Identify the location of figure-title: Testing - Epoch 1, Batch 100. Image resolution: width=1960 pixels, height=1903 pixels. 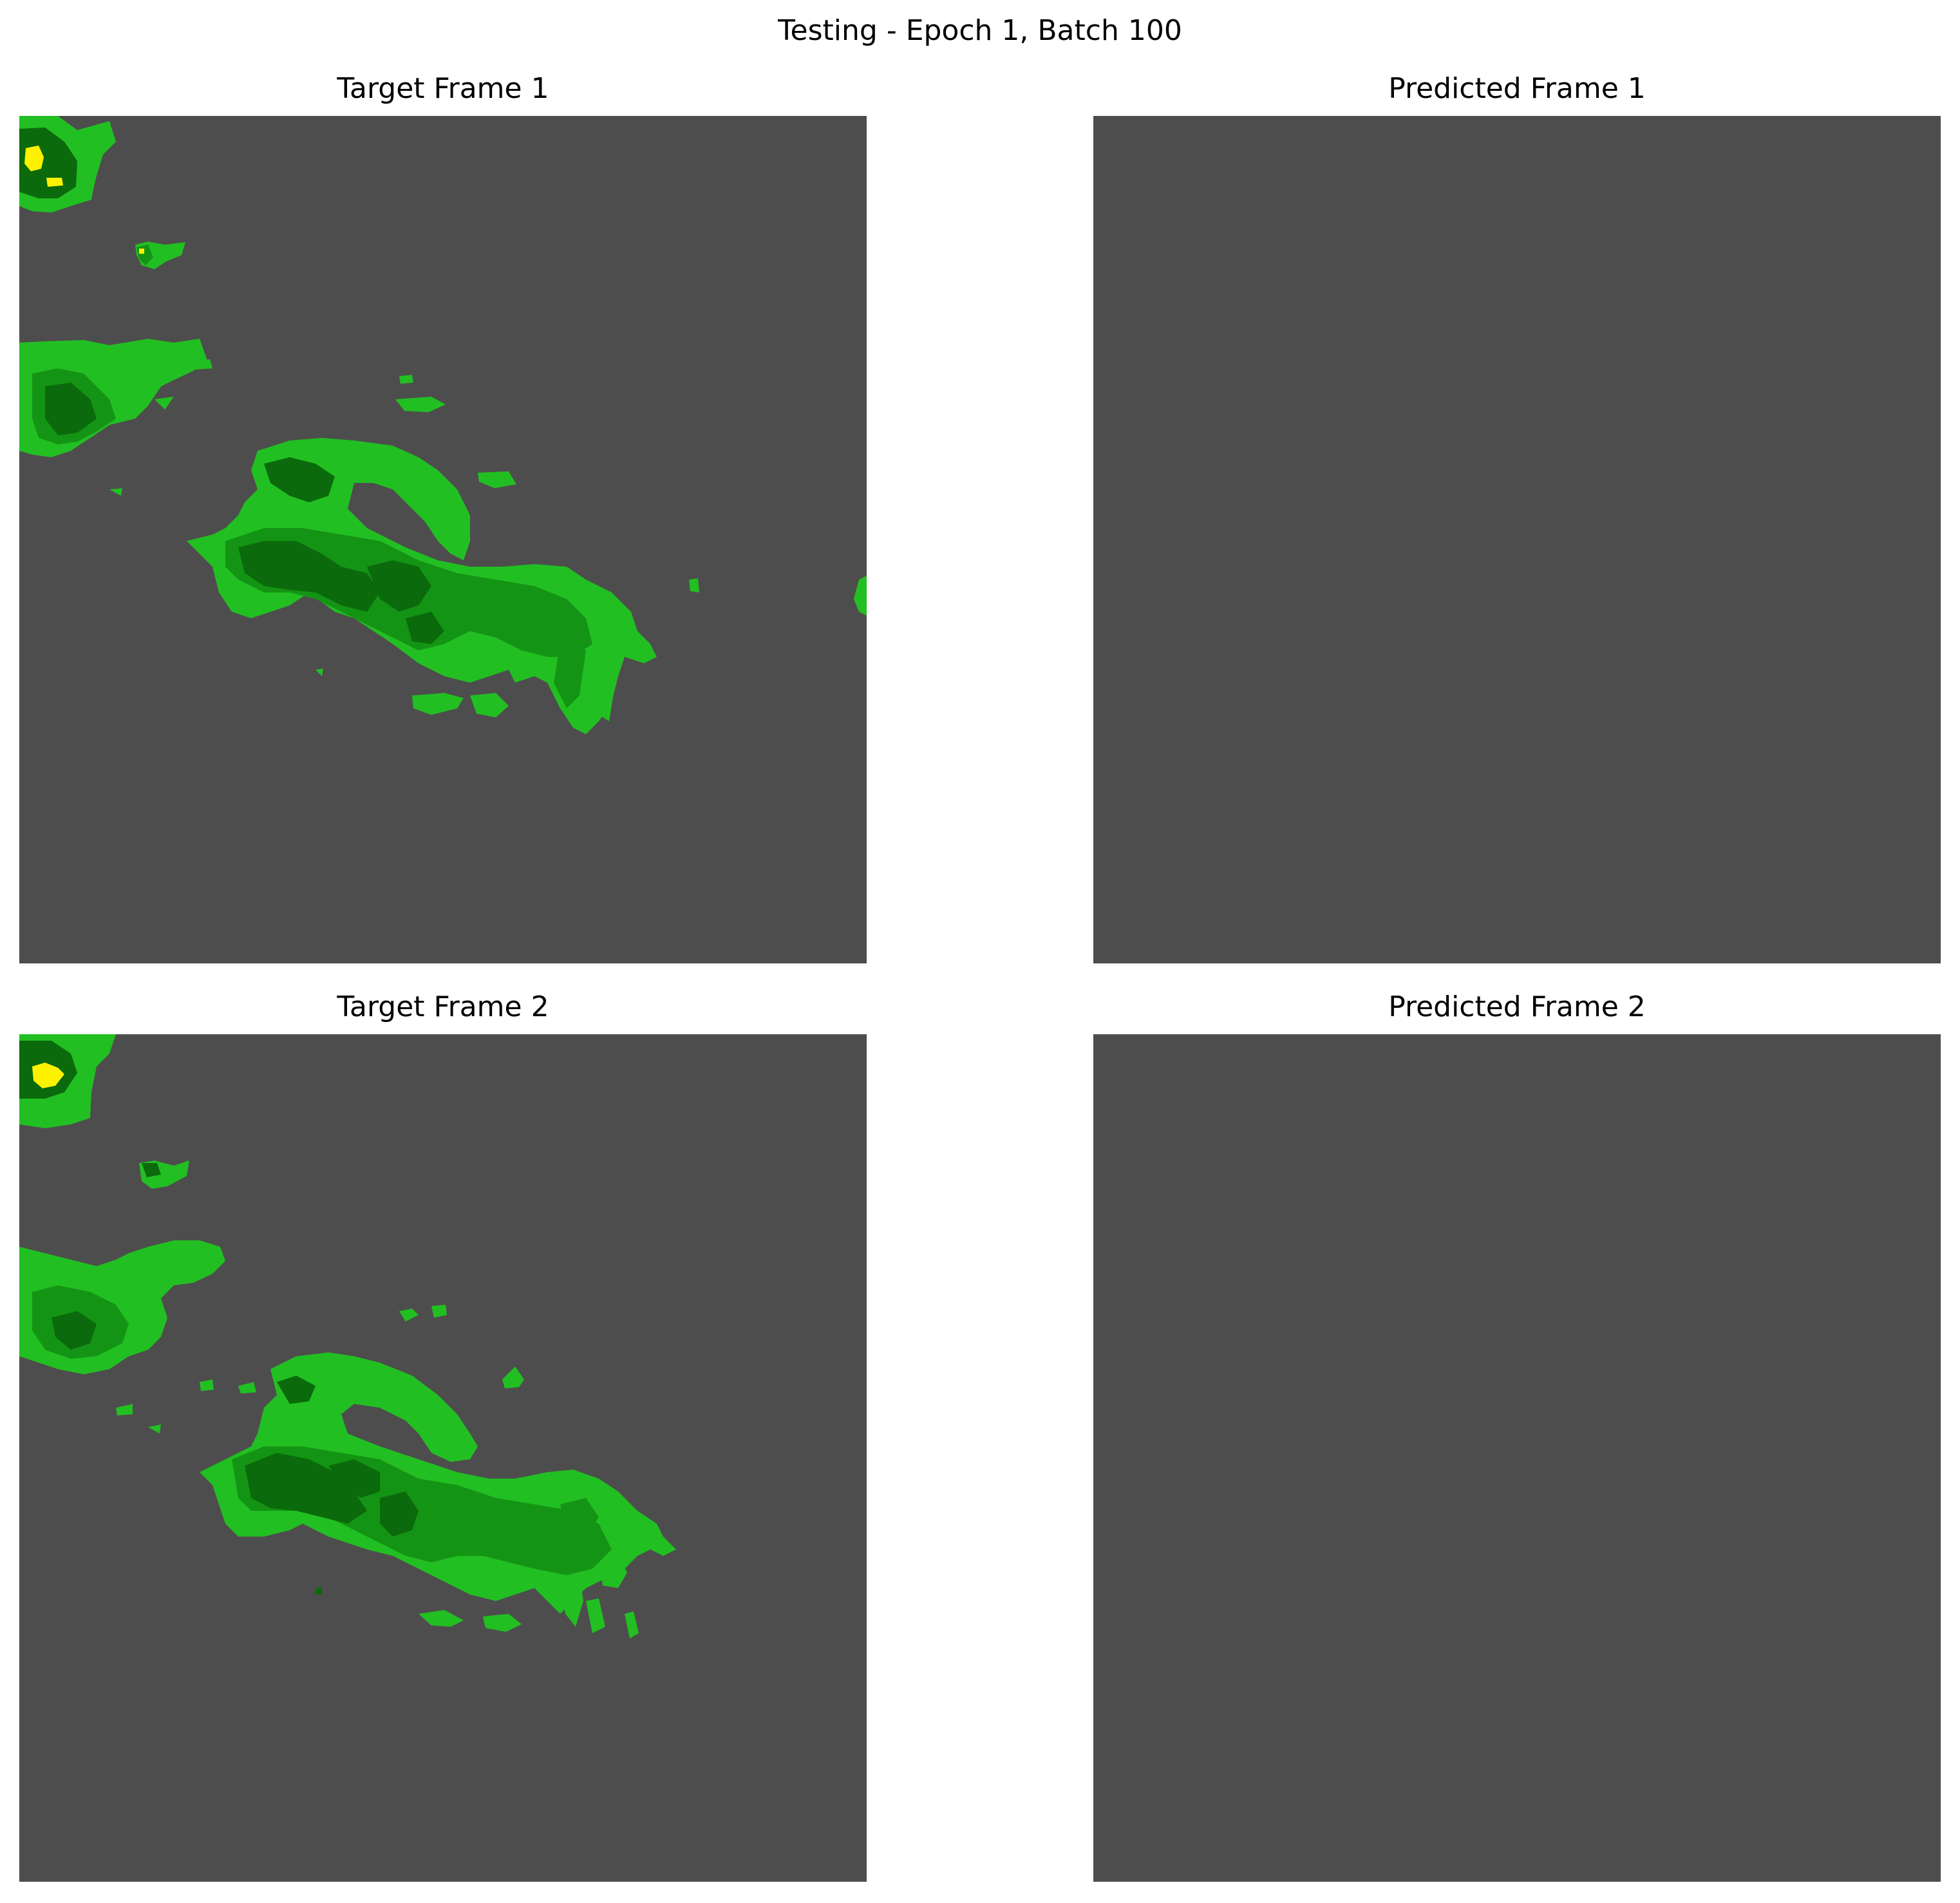
(980, 31).